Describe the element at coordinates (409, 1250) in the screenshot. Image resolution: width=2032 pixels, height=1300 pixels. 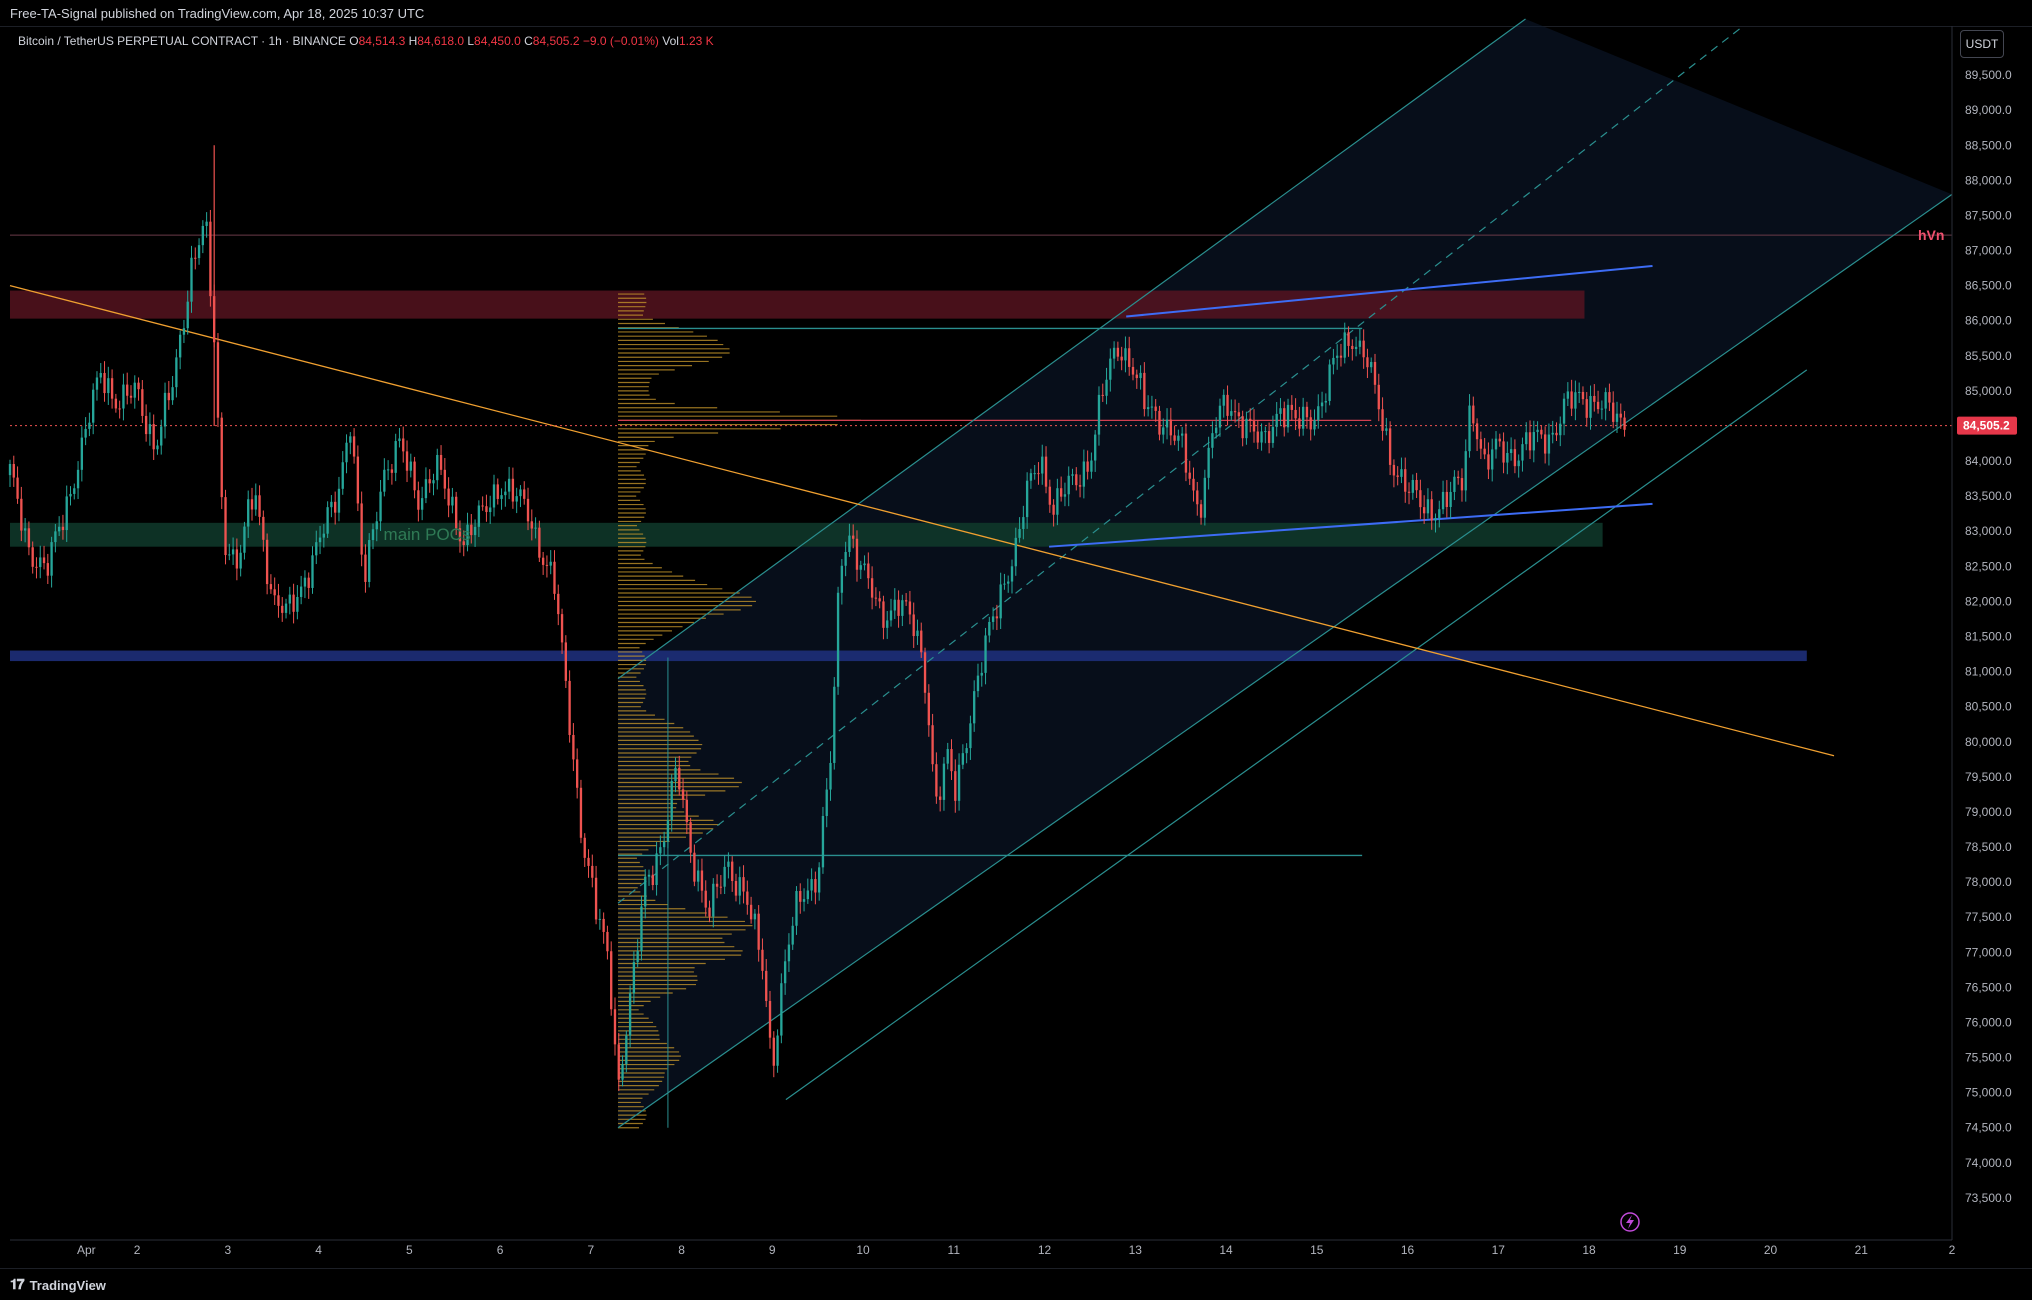
I see `time-tick-label: 5` at that location.